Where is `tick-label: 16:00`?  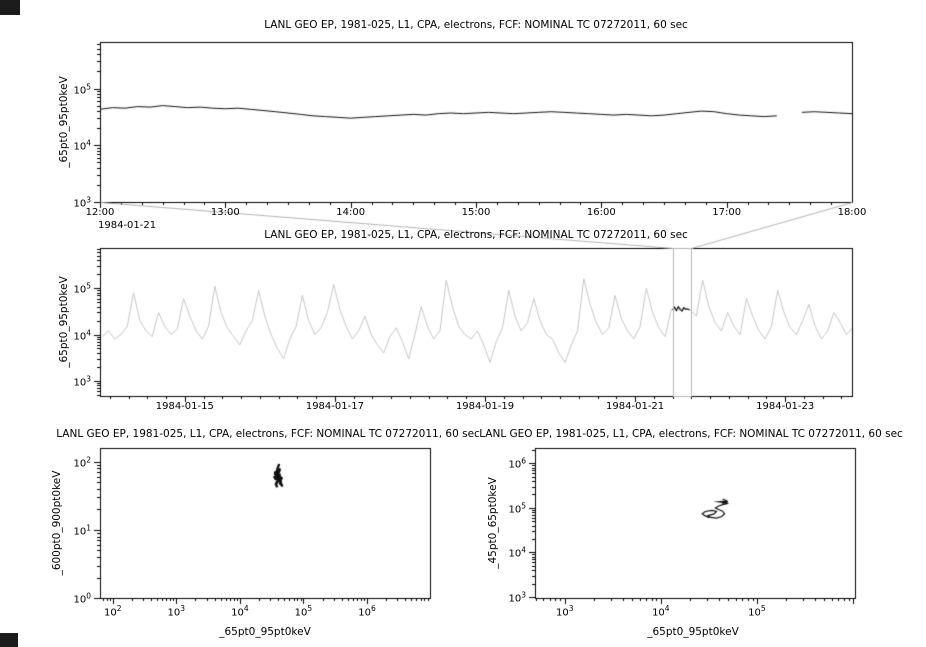
tick-label: 16:00 is located at coordinates (601, 212).